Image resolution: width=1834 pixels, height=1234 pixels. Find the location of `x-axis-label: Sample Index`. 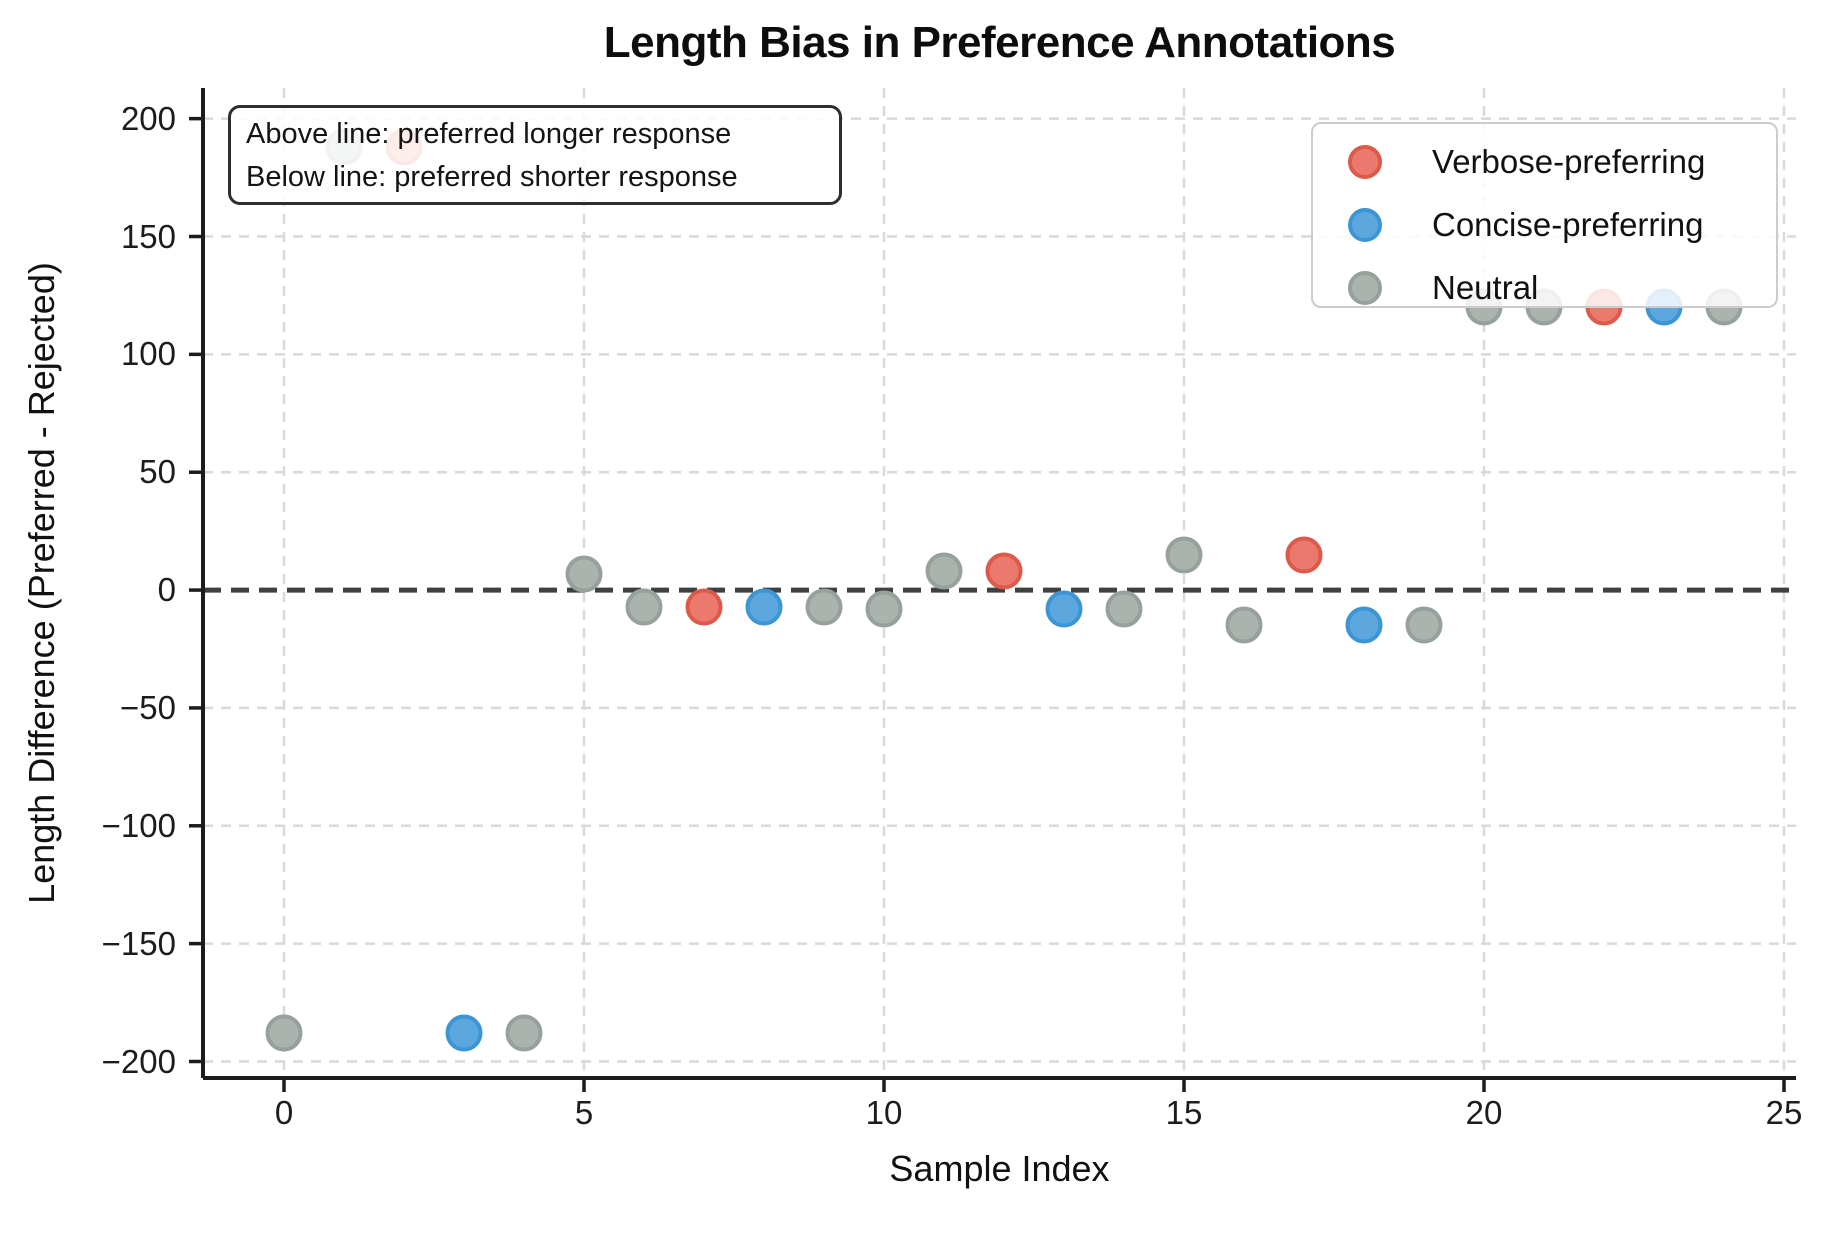

x-axis-label: Sample Index is located at coordinates (999, 1168).